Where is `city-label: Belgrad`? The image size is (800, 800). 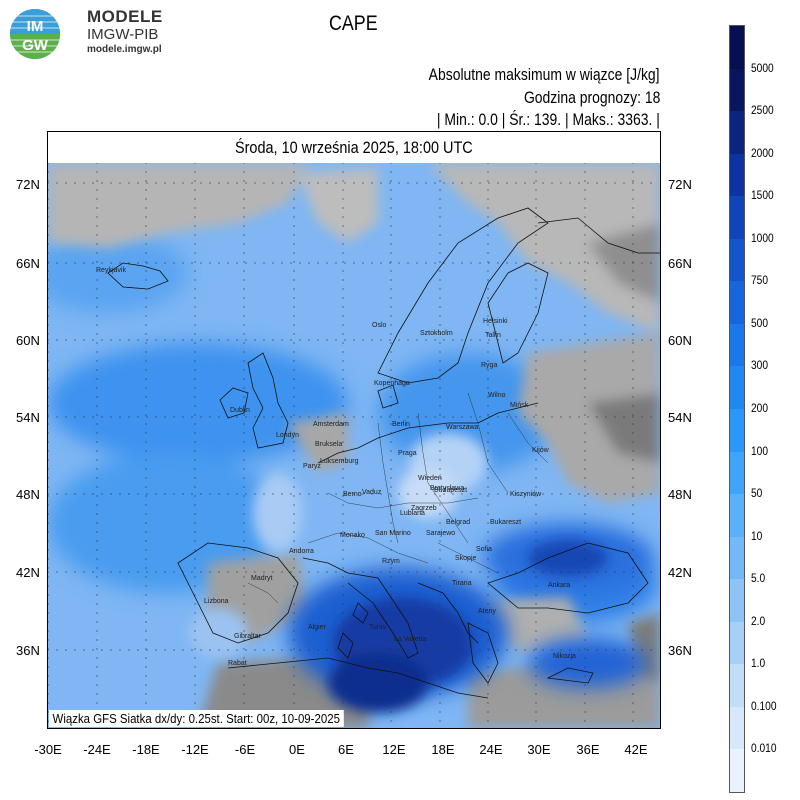
city-label: Belgrad is located at coordinates (458, 522).